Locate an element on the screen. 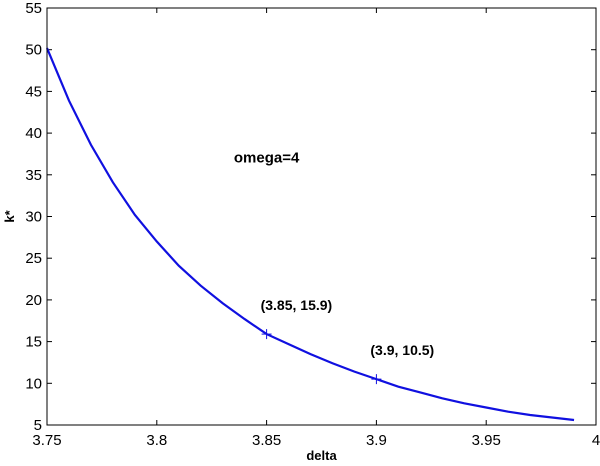 The image size is (600, 466). x-tick-label: 3.8 is located at coordinates (156, 440).